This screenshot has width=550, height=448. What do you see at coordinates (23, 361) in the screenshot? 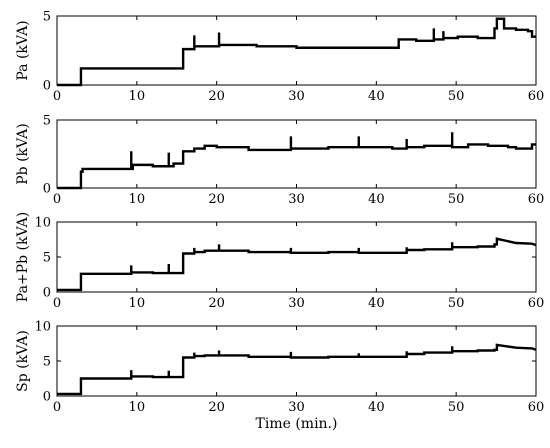
I see `y-axis-label: Sp (kVA)` at bounding box center [23, 361].